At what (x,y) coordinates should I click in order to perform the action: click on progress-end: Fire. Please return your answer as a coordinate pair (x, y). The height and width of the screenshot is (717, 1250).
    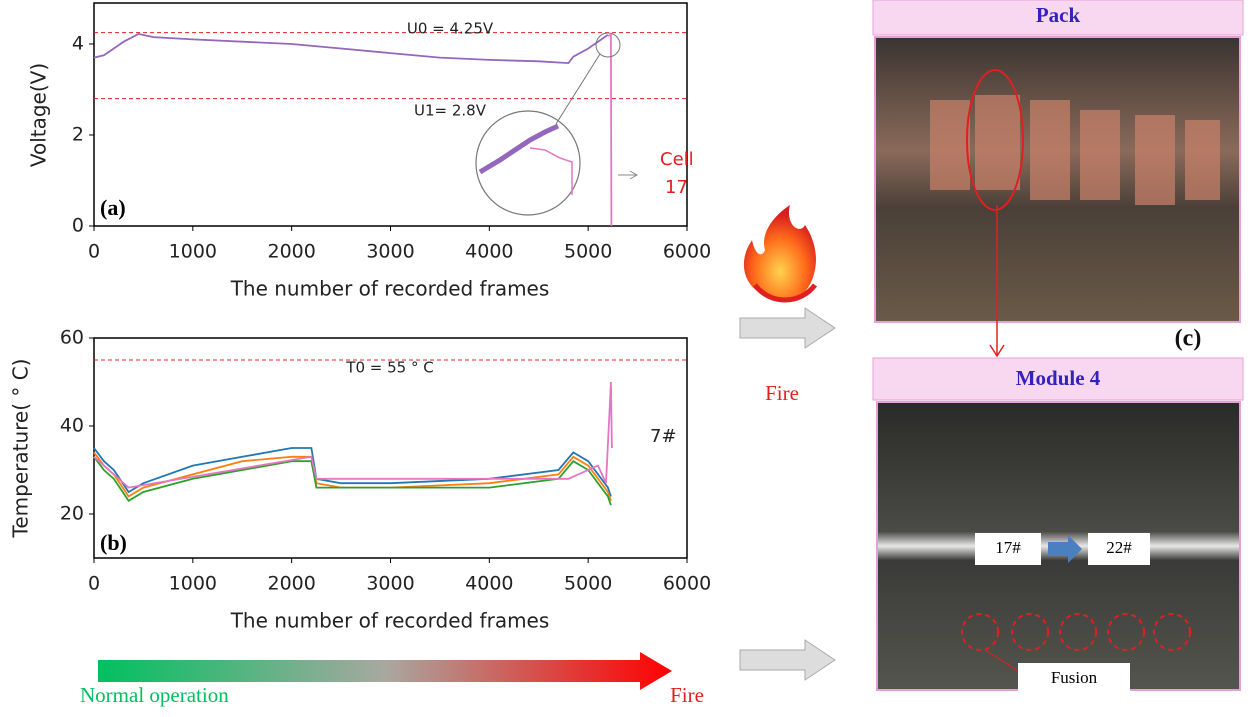
    Looking at the image, I should click on (687, 695).